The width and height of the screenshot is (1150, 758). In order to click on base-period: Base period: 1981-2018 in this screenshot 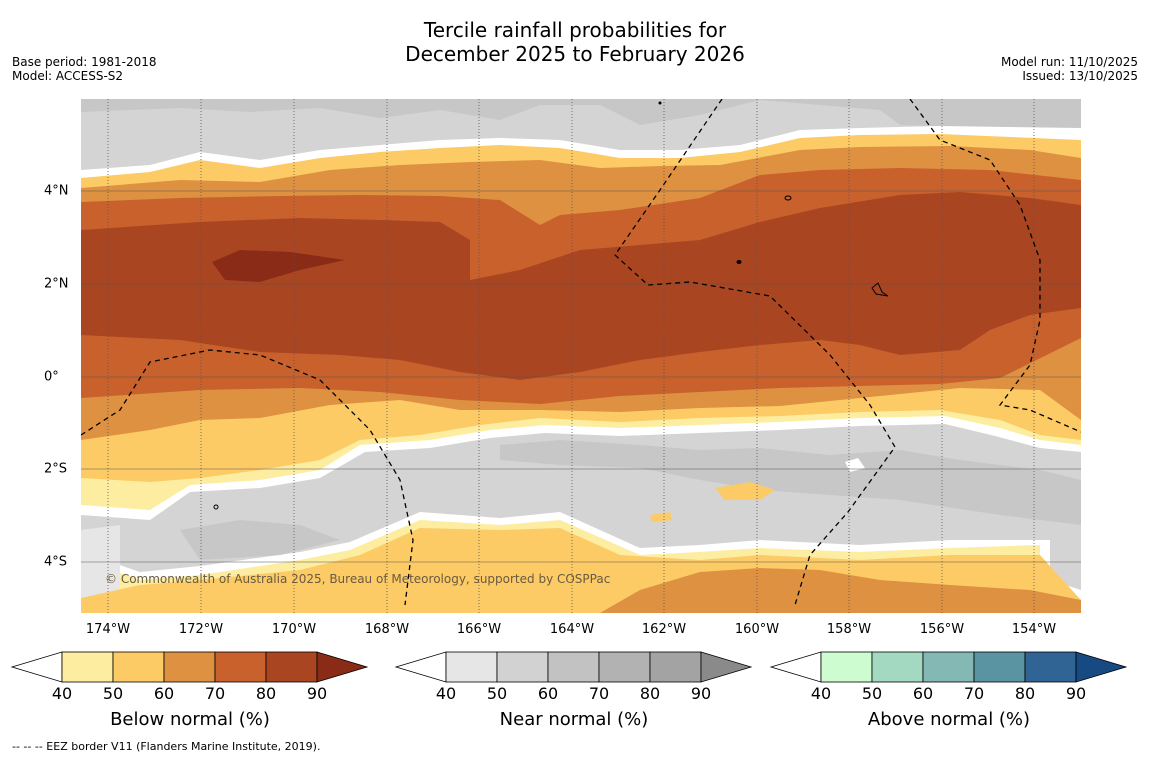, I will do `click(84, 62)`.